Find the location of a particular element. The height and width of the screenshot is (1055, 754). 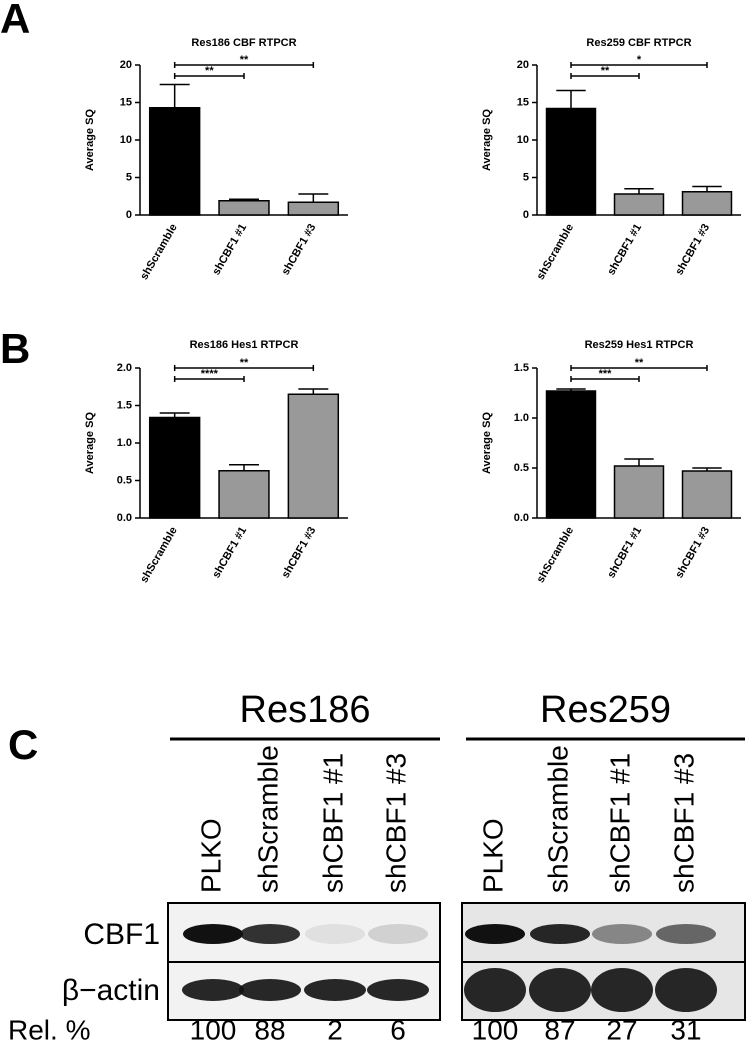

rel-value: 88 is located at coordinates (269, 1029).